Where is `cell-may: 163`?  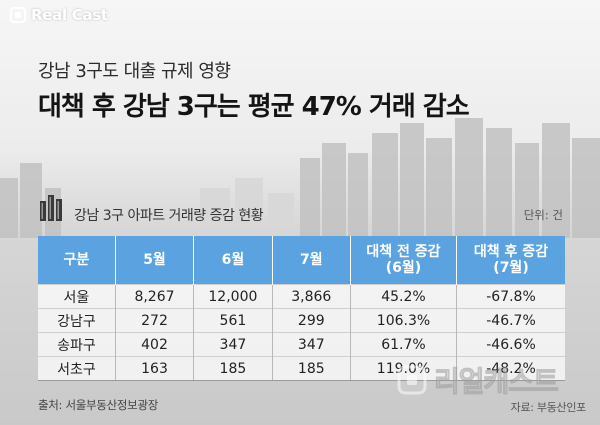 cell-may: 163 is located at coordinates (155, 368).